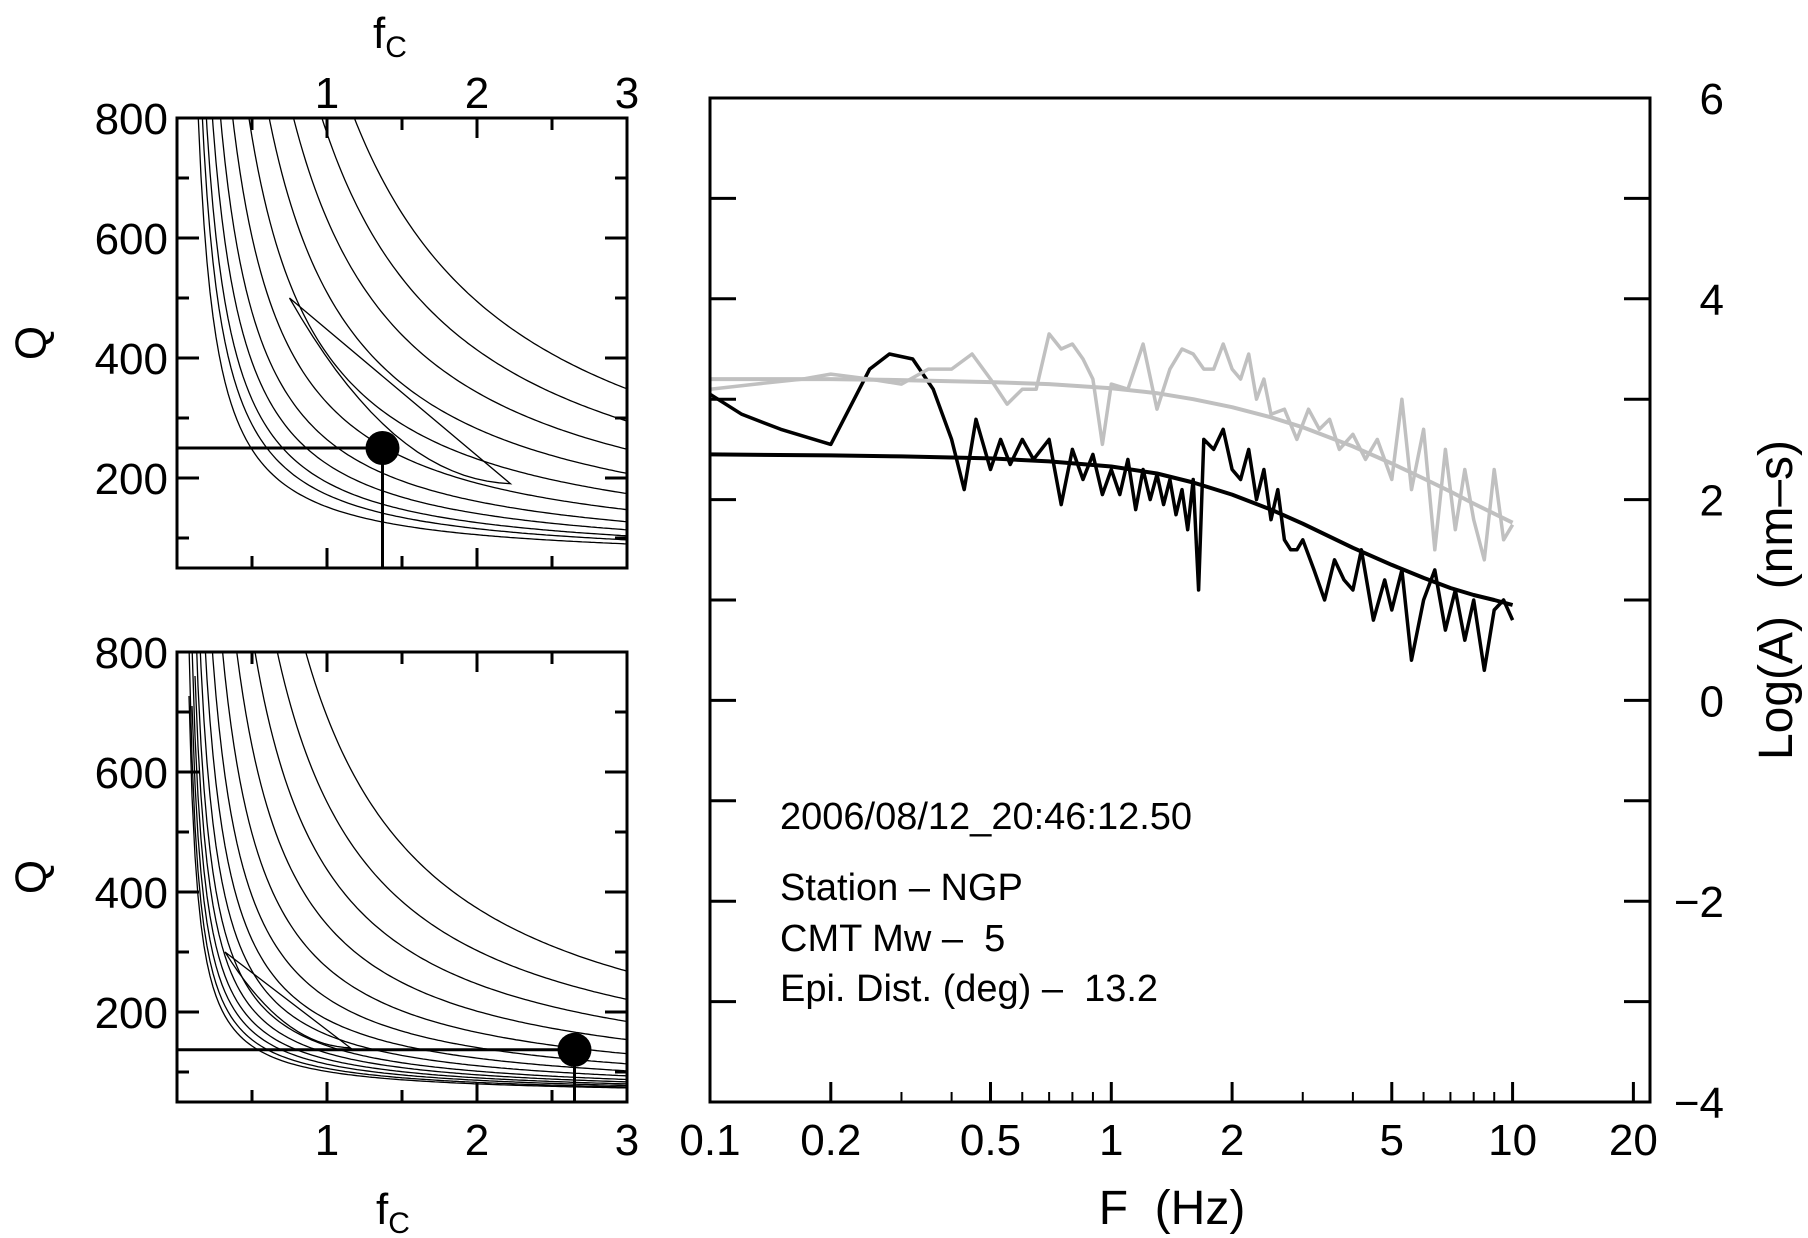 Image resolution: width=1808 pixels, height=1238 pixels. I want to click on y-tick-label-600-bottom: 600, so click(131, 773).